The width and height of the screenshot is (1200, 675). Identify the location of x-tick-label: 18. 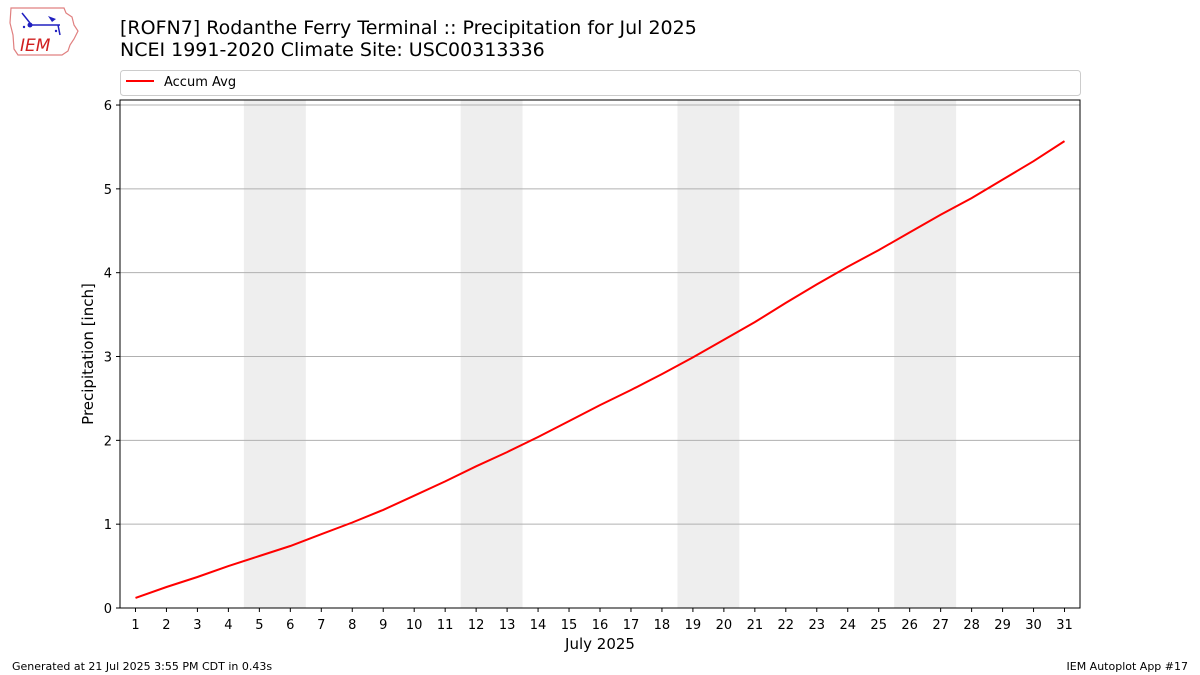
(662, 625).